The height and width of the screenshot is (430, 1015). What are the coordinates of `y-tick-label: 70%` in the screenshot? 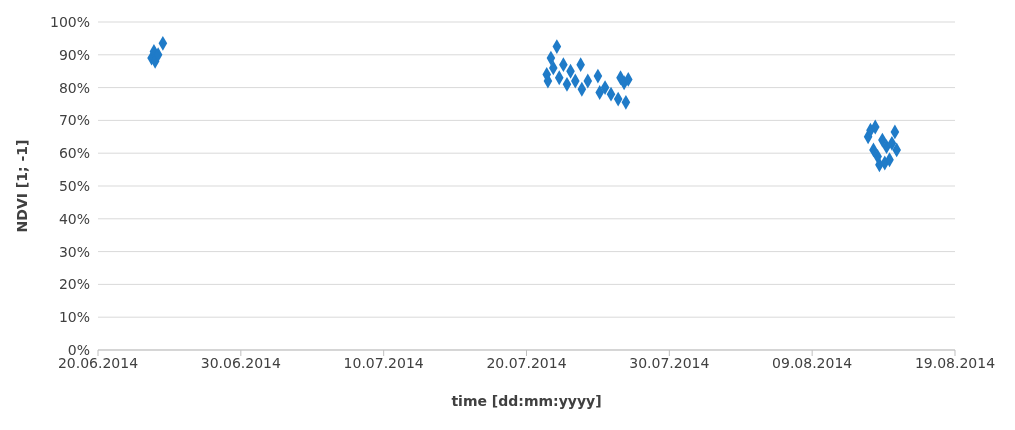 It's located at (74, 120).